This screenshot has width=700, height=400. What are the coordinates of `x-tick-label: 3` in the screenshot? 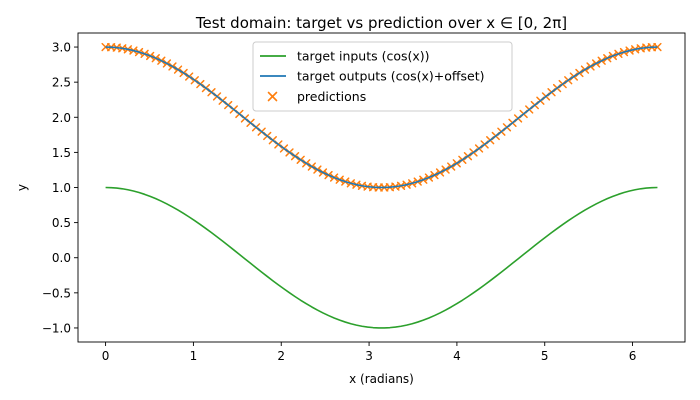 It's located at (369, 356).